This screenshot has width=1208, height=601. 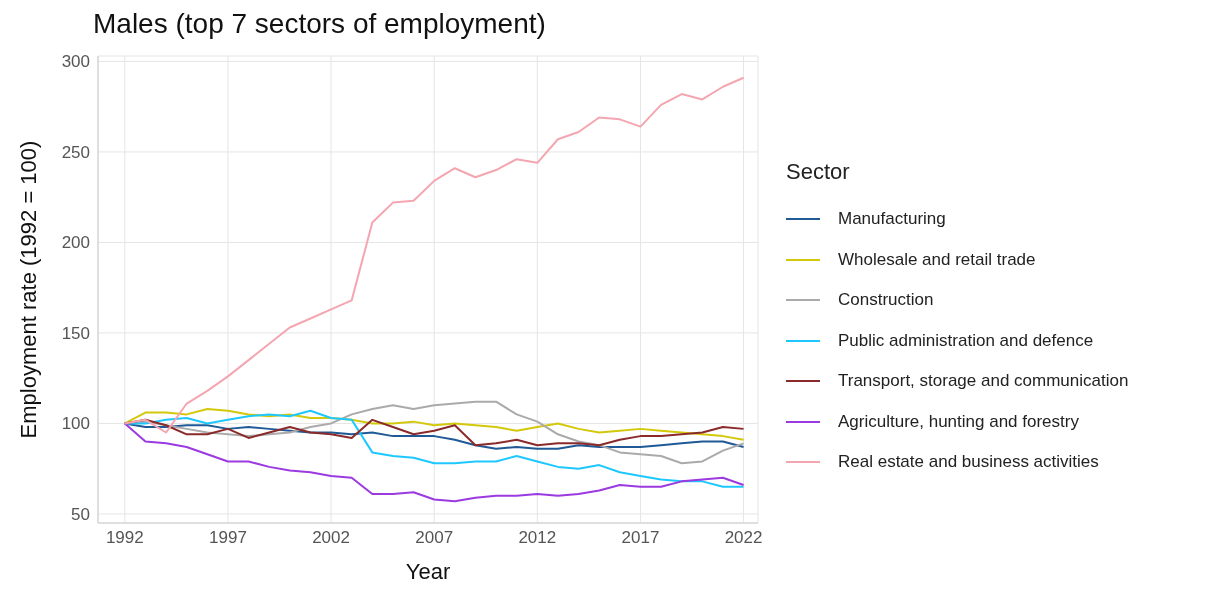 What do you see at coordinates (75, 424) in the screenshot?
I see `y-tick-label: 100` at bounding box center [75, 424].